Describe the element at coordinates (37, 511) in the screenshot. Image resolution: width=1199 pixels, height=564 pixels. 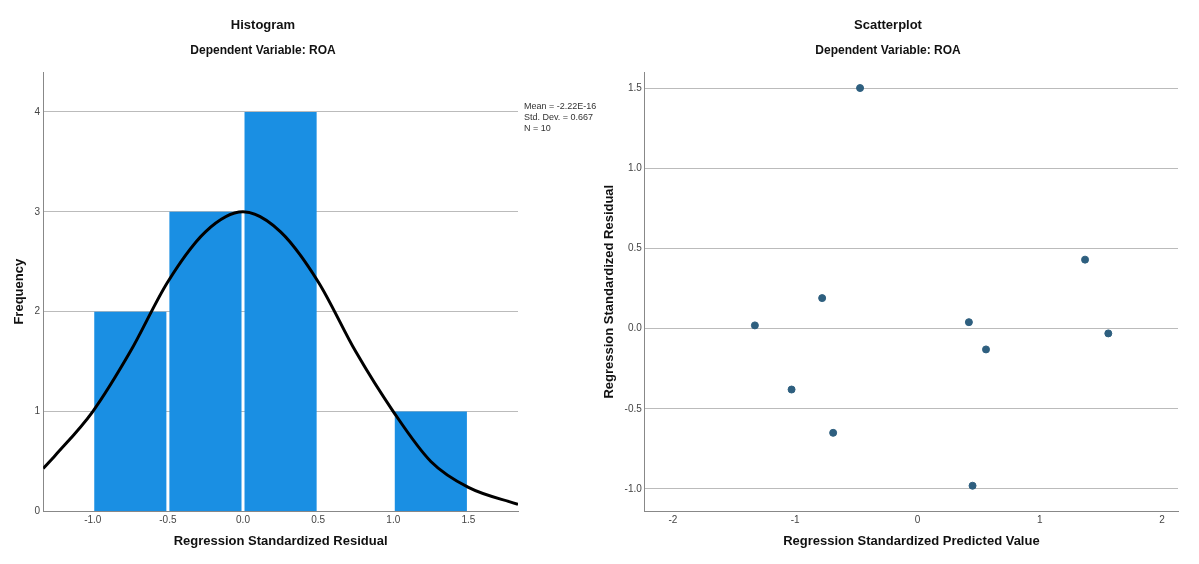
I see `y-tick-label: 0` at that location.